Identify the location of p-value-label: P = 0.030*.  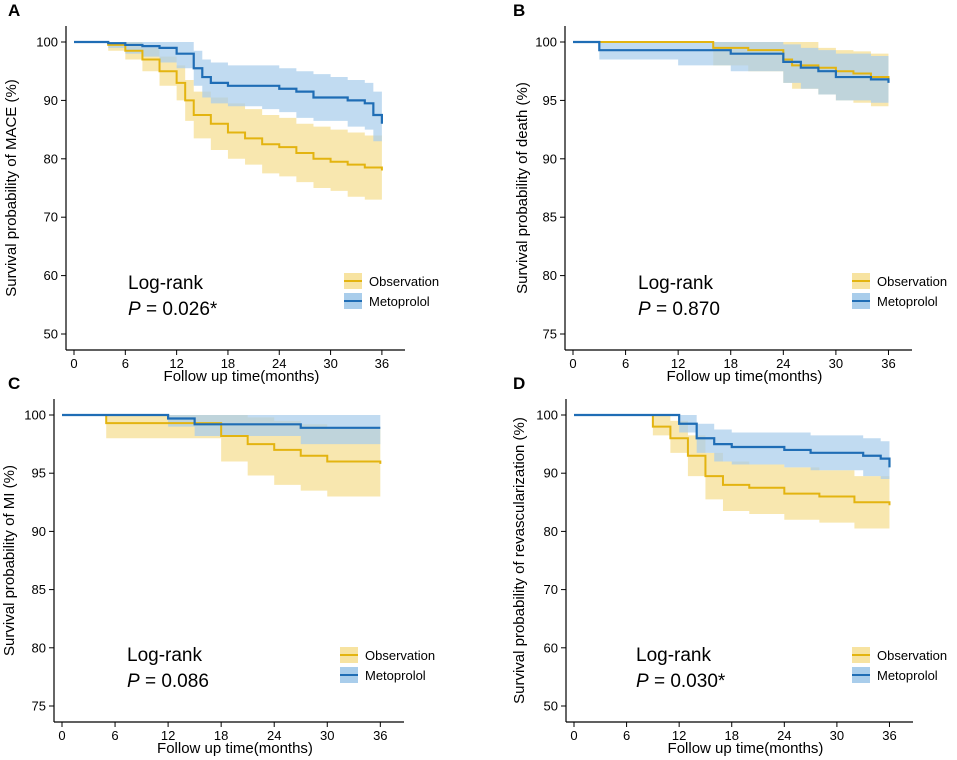
(681, 681).